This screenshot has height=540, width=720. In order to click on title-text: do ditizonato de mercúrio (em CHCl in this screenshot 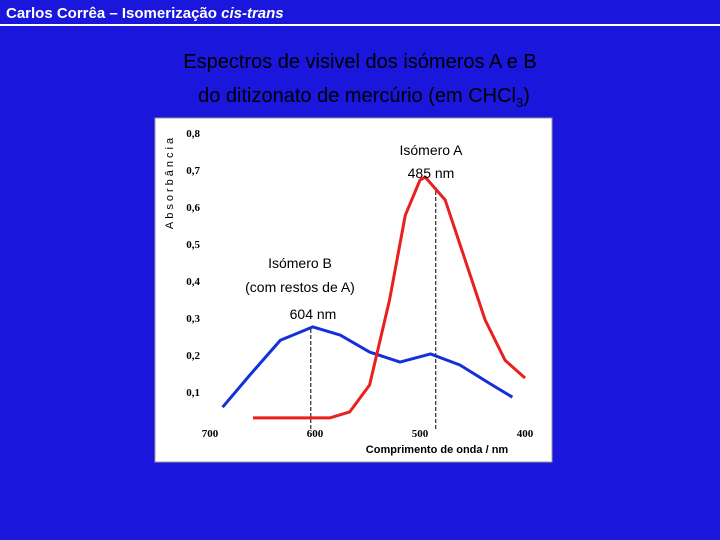, I will do `click(357, 96)`.